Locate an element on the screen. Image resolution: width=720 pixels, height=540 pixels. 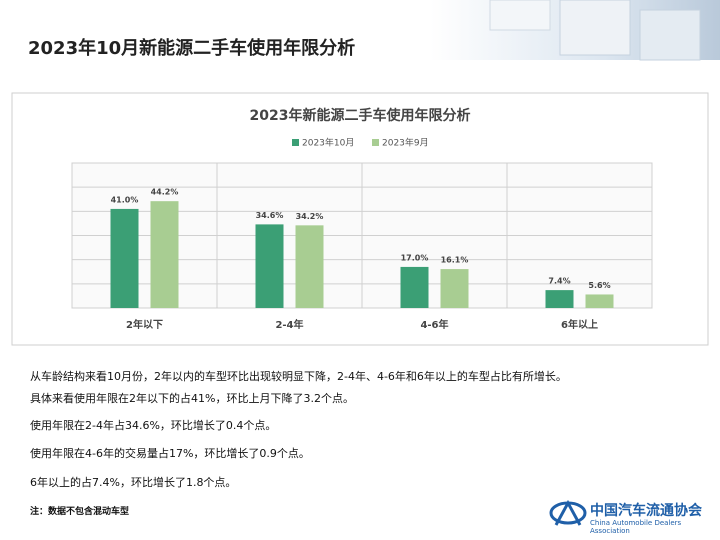
legend-label: 2023年9月 is located at coordinates (405, 143).